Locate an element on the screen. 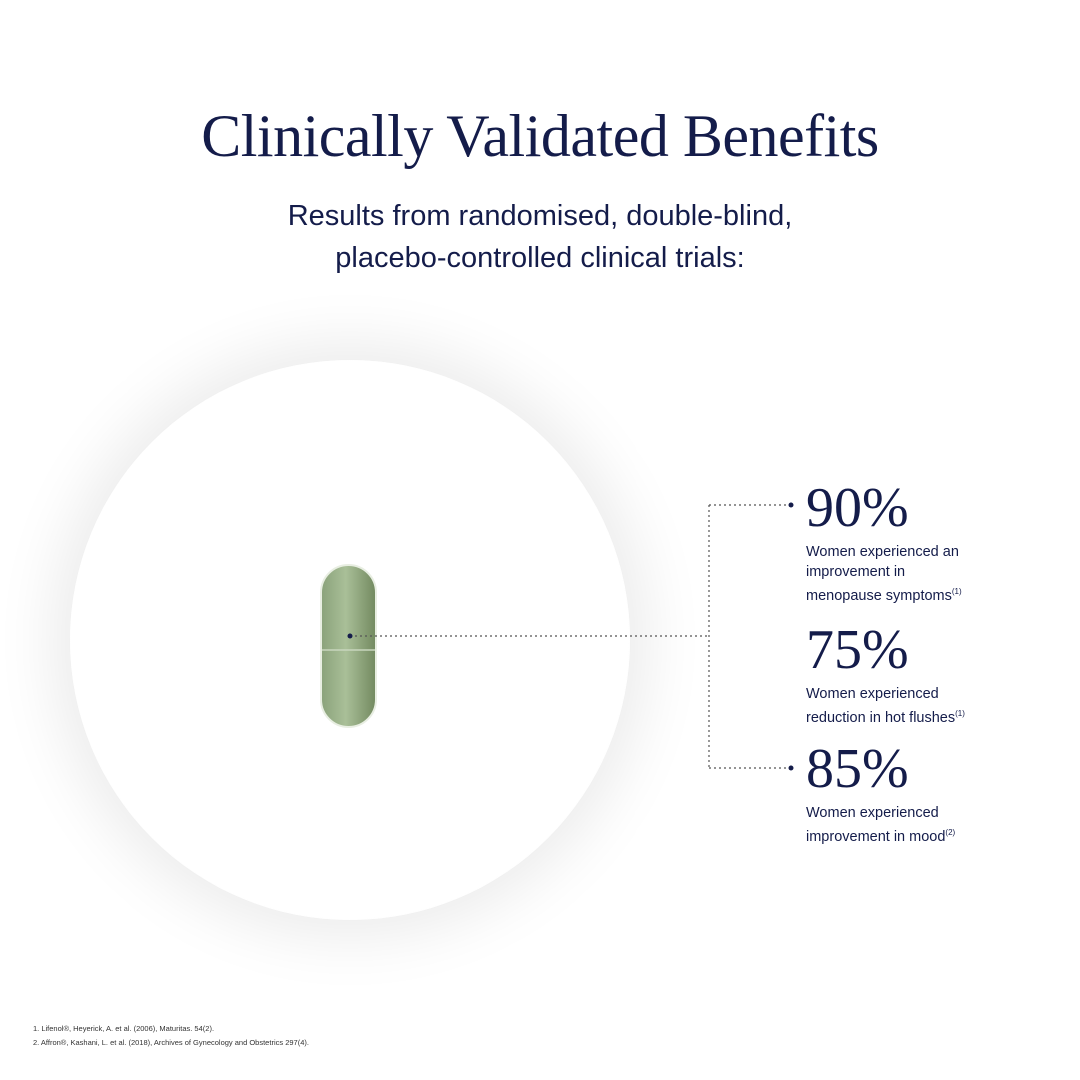 Image resolution: width=1080 pixels, height=1080 pixels. stat-value: 85% is located at coordinates (857, 769).